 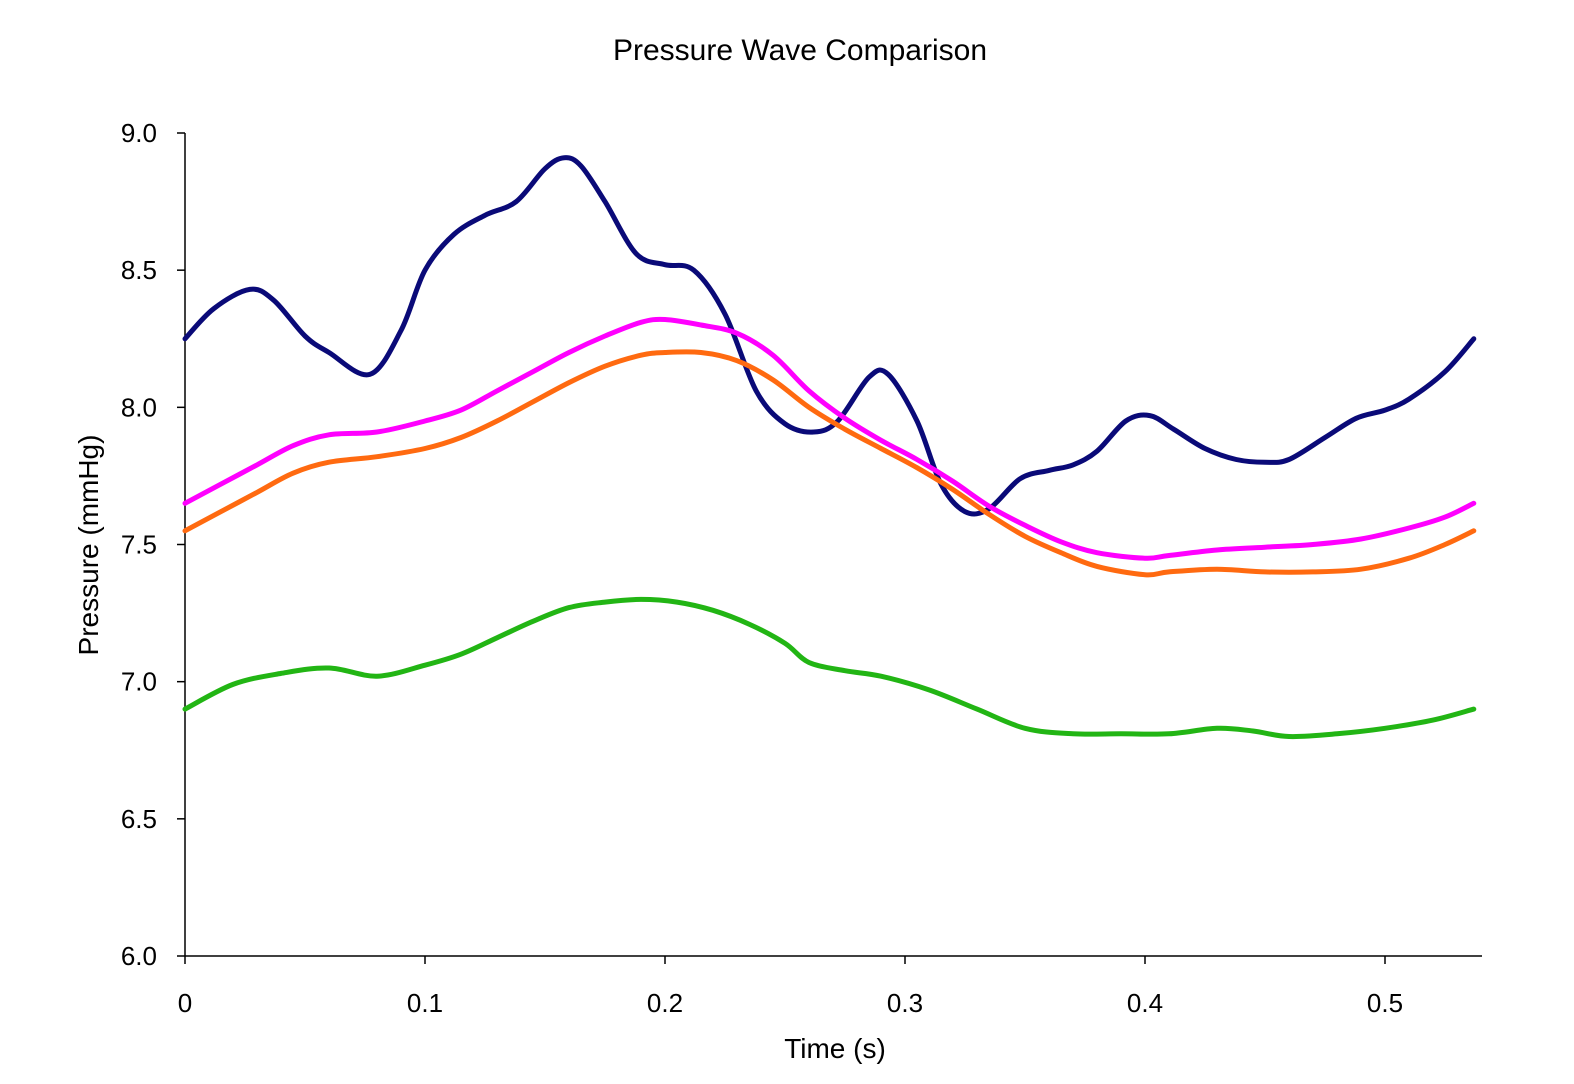 What do you see at coordinates (800, 50) in the screenshot?
I see `chart-title: Pressure Wave Comparison` at bounding box center [800, 50].